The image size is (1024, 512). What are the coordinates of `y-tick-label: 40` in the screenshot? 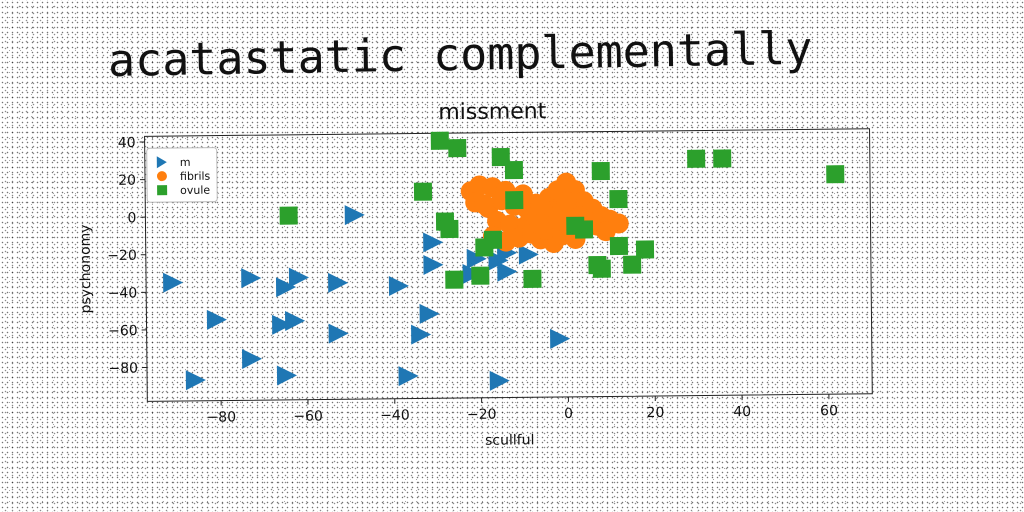 It's located at (127, 143).